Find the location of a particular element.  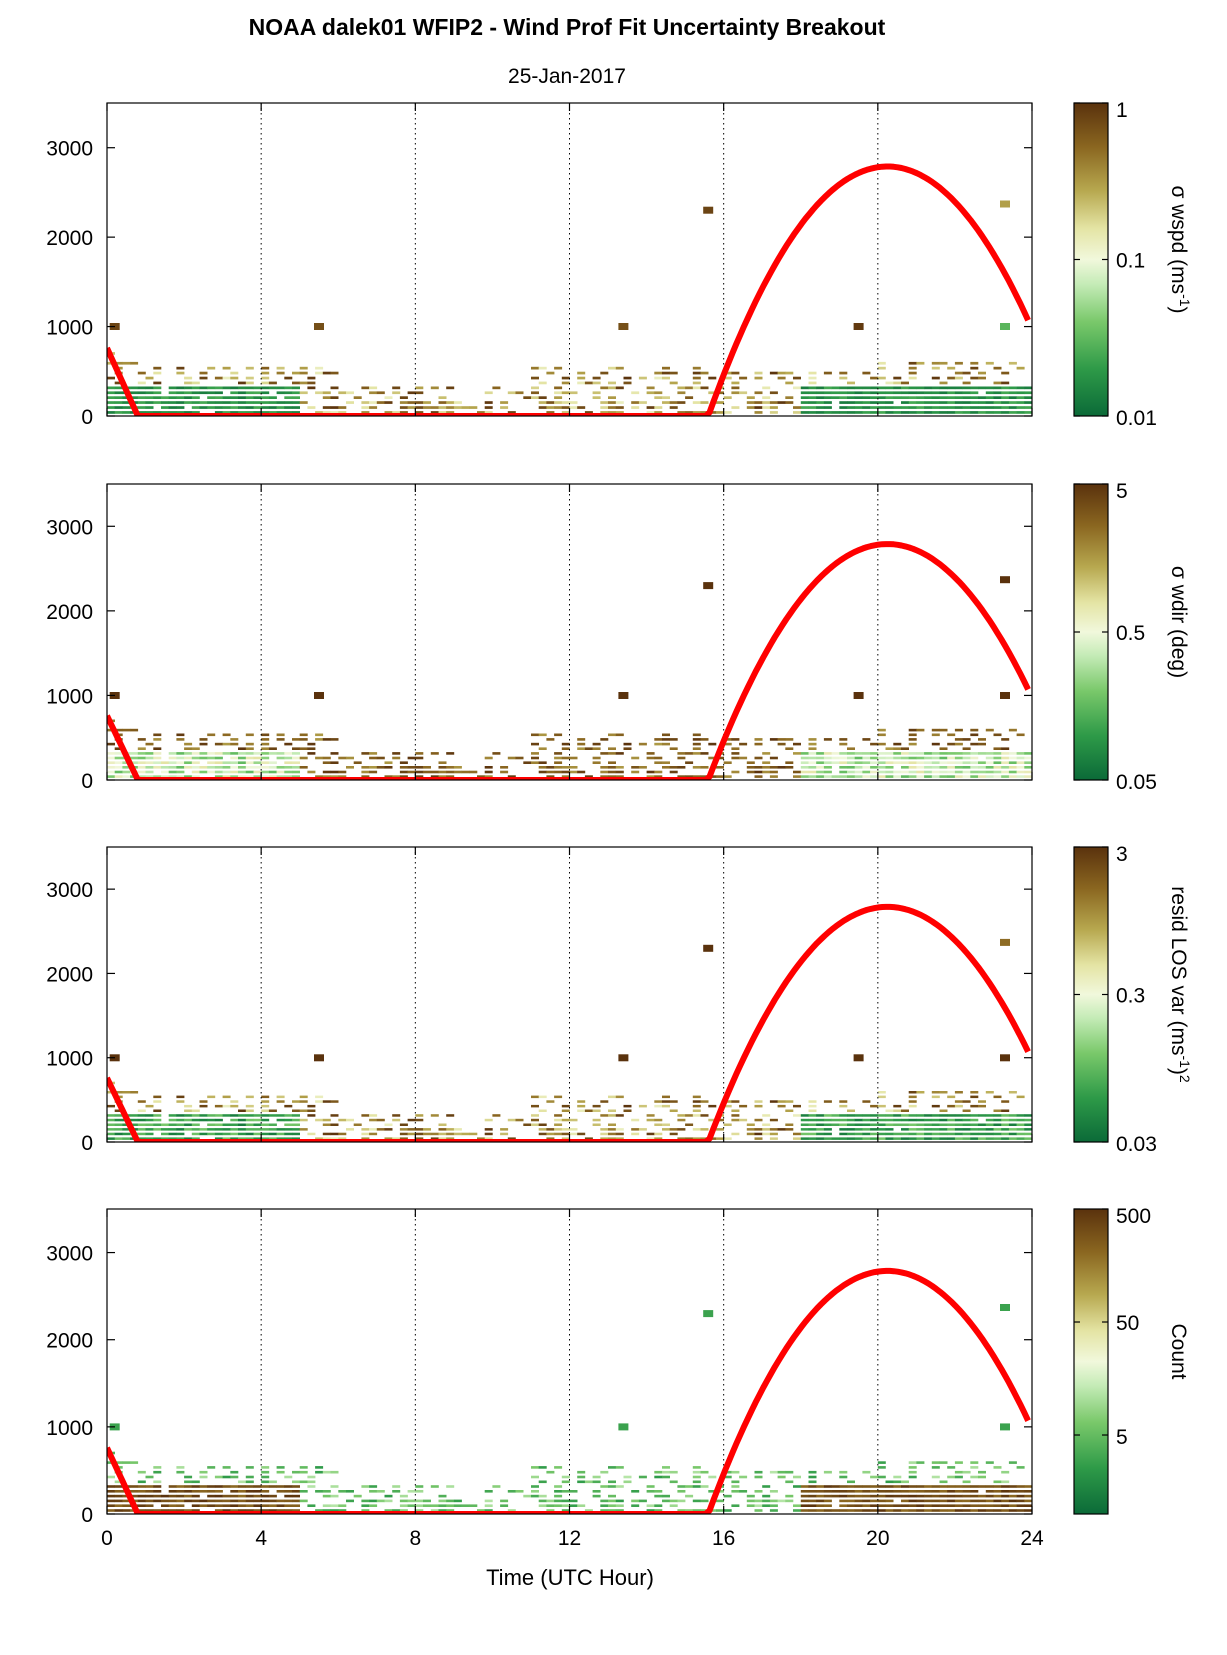

y-tick-label: 3000 is located at coordinates (69, 890).